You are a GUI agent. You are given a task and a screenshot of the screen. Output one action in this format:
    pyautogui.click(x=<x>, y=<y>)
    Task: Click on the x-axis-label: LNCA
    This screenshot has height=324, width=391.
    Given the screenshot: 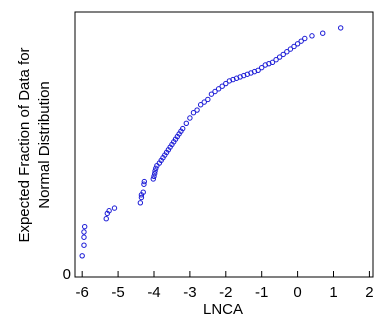 What is the action you would take?
    pyautogui.click(x=223, y=309)
    